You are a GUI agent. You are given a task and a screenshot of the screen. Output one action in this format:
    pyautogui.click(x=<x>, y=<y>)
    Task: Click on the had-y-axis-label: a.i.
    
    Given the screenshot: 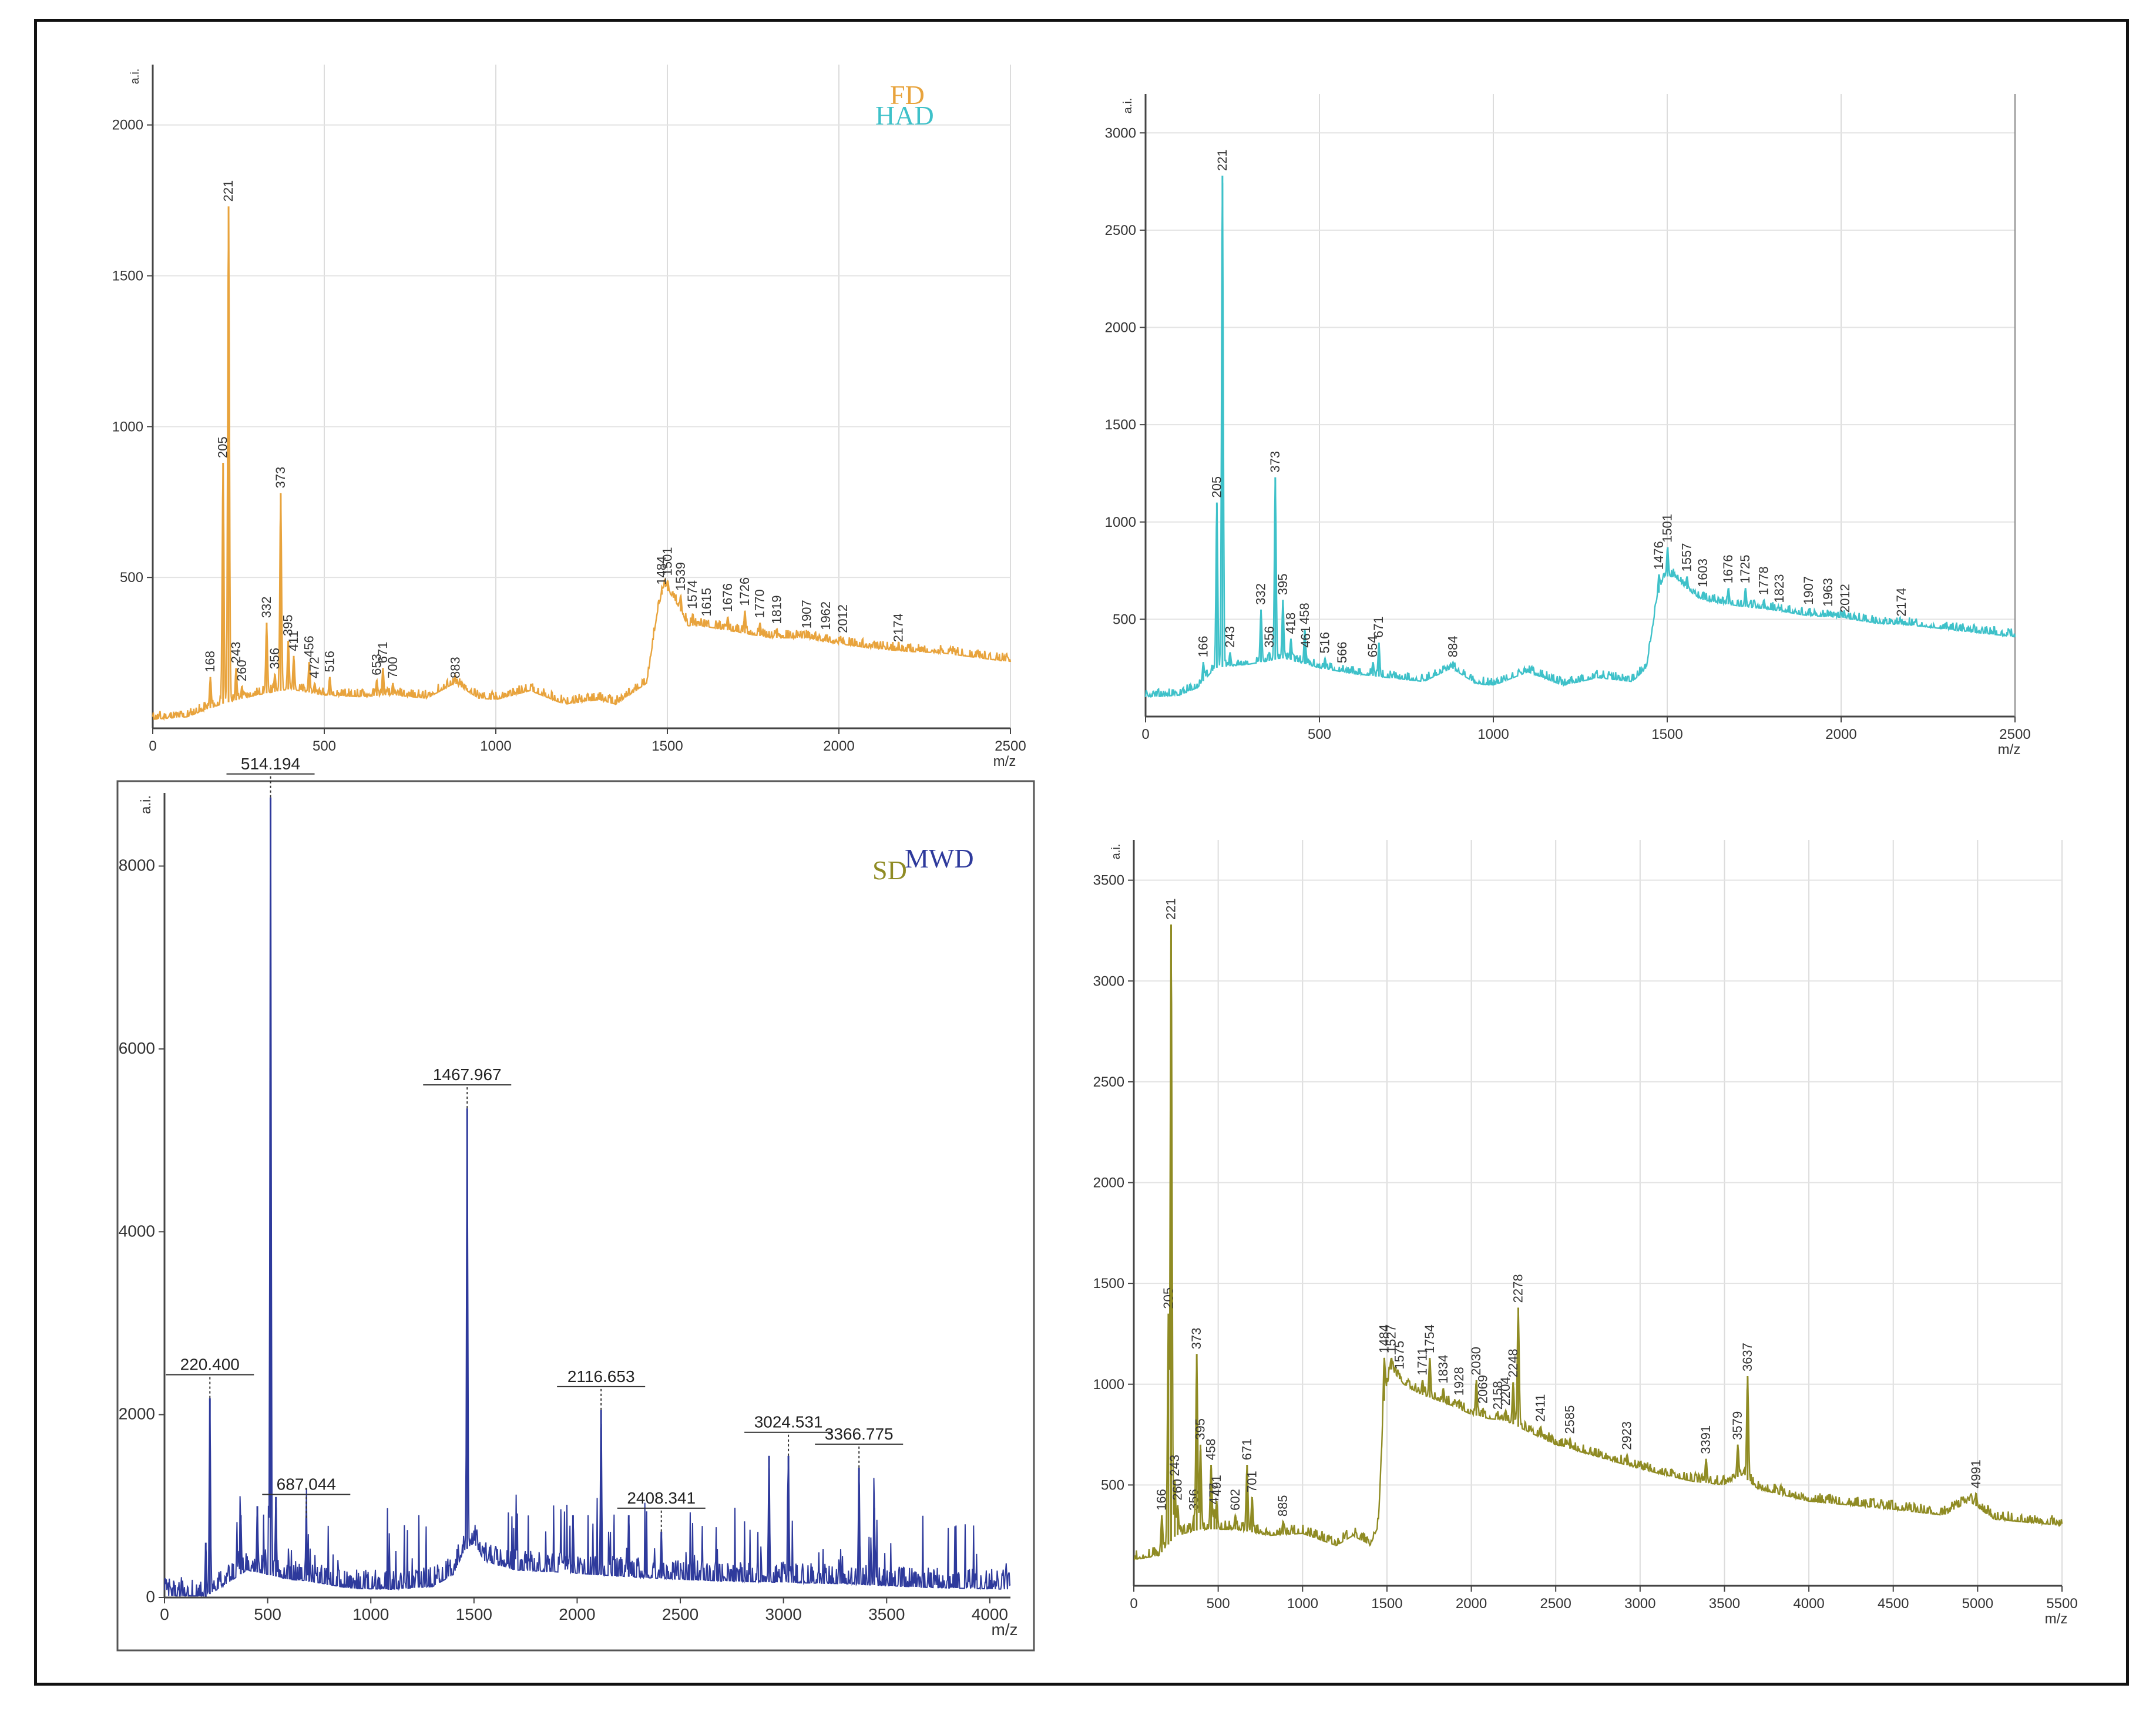 What is the action you would take?
    pyautogui.click(x=1127, y=106)
    